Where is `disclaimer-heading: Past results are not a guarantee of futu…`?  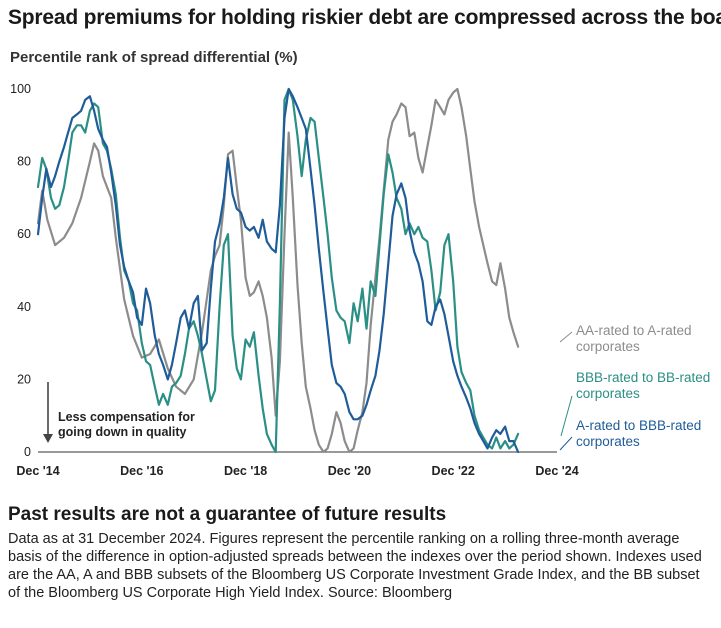 disclaimer-heading: Past results are not a guarantee of futu… is located at coordinates (227, 514).